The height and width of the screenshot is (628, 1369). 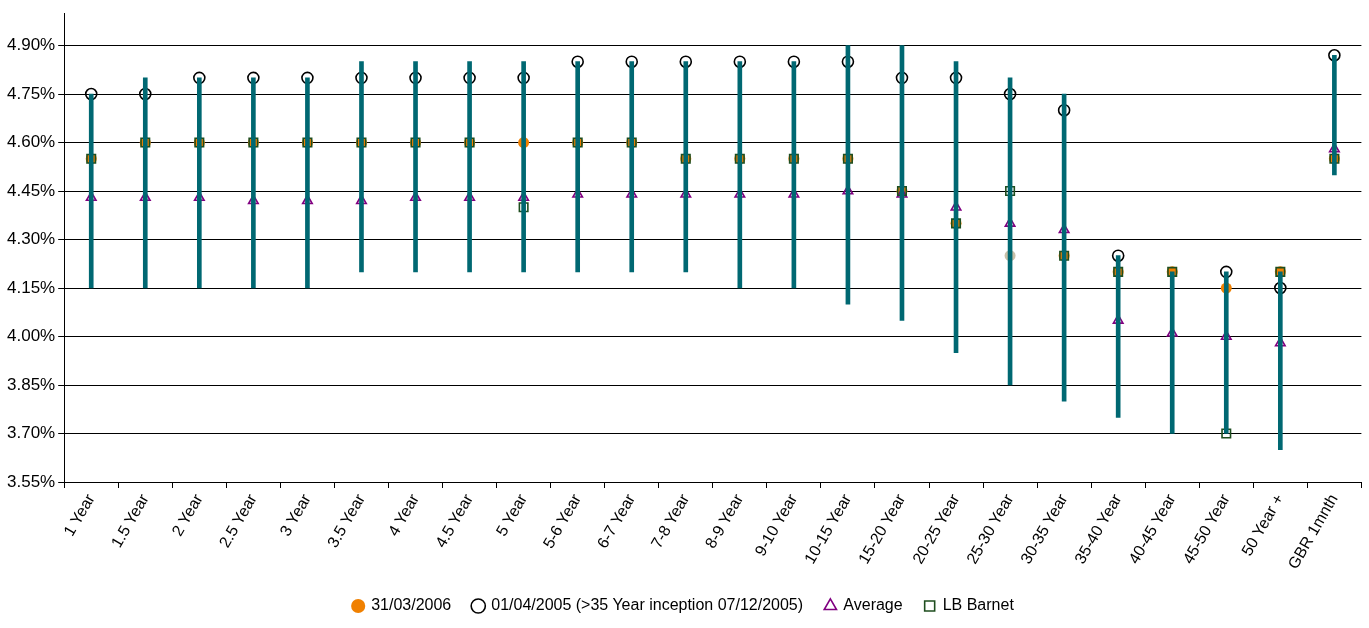 I want to click on y-tick-label: 3.55%, so click(x=31, y=481).